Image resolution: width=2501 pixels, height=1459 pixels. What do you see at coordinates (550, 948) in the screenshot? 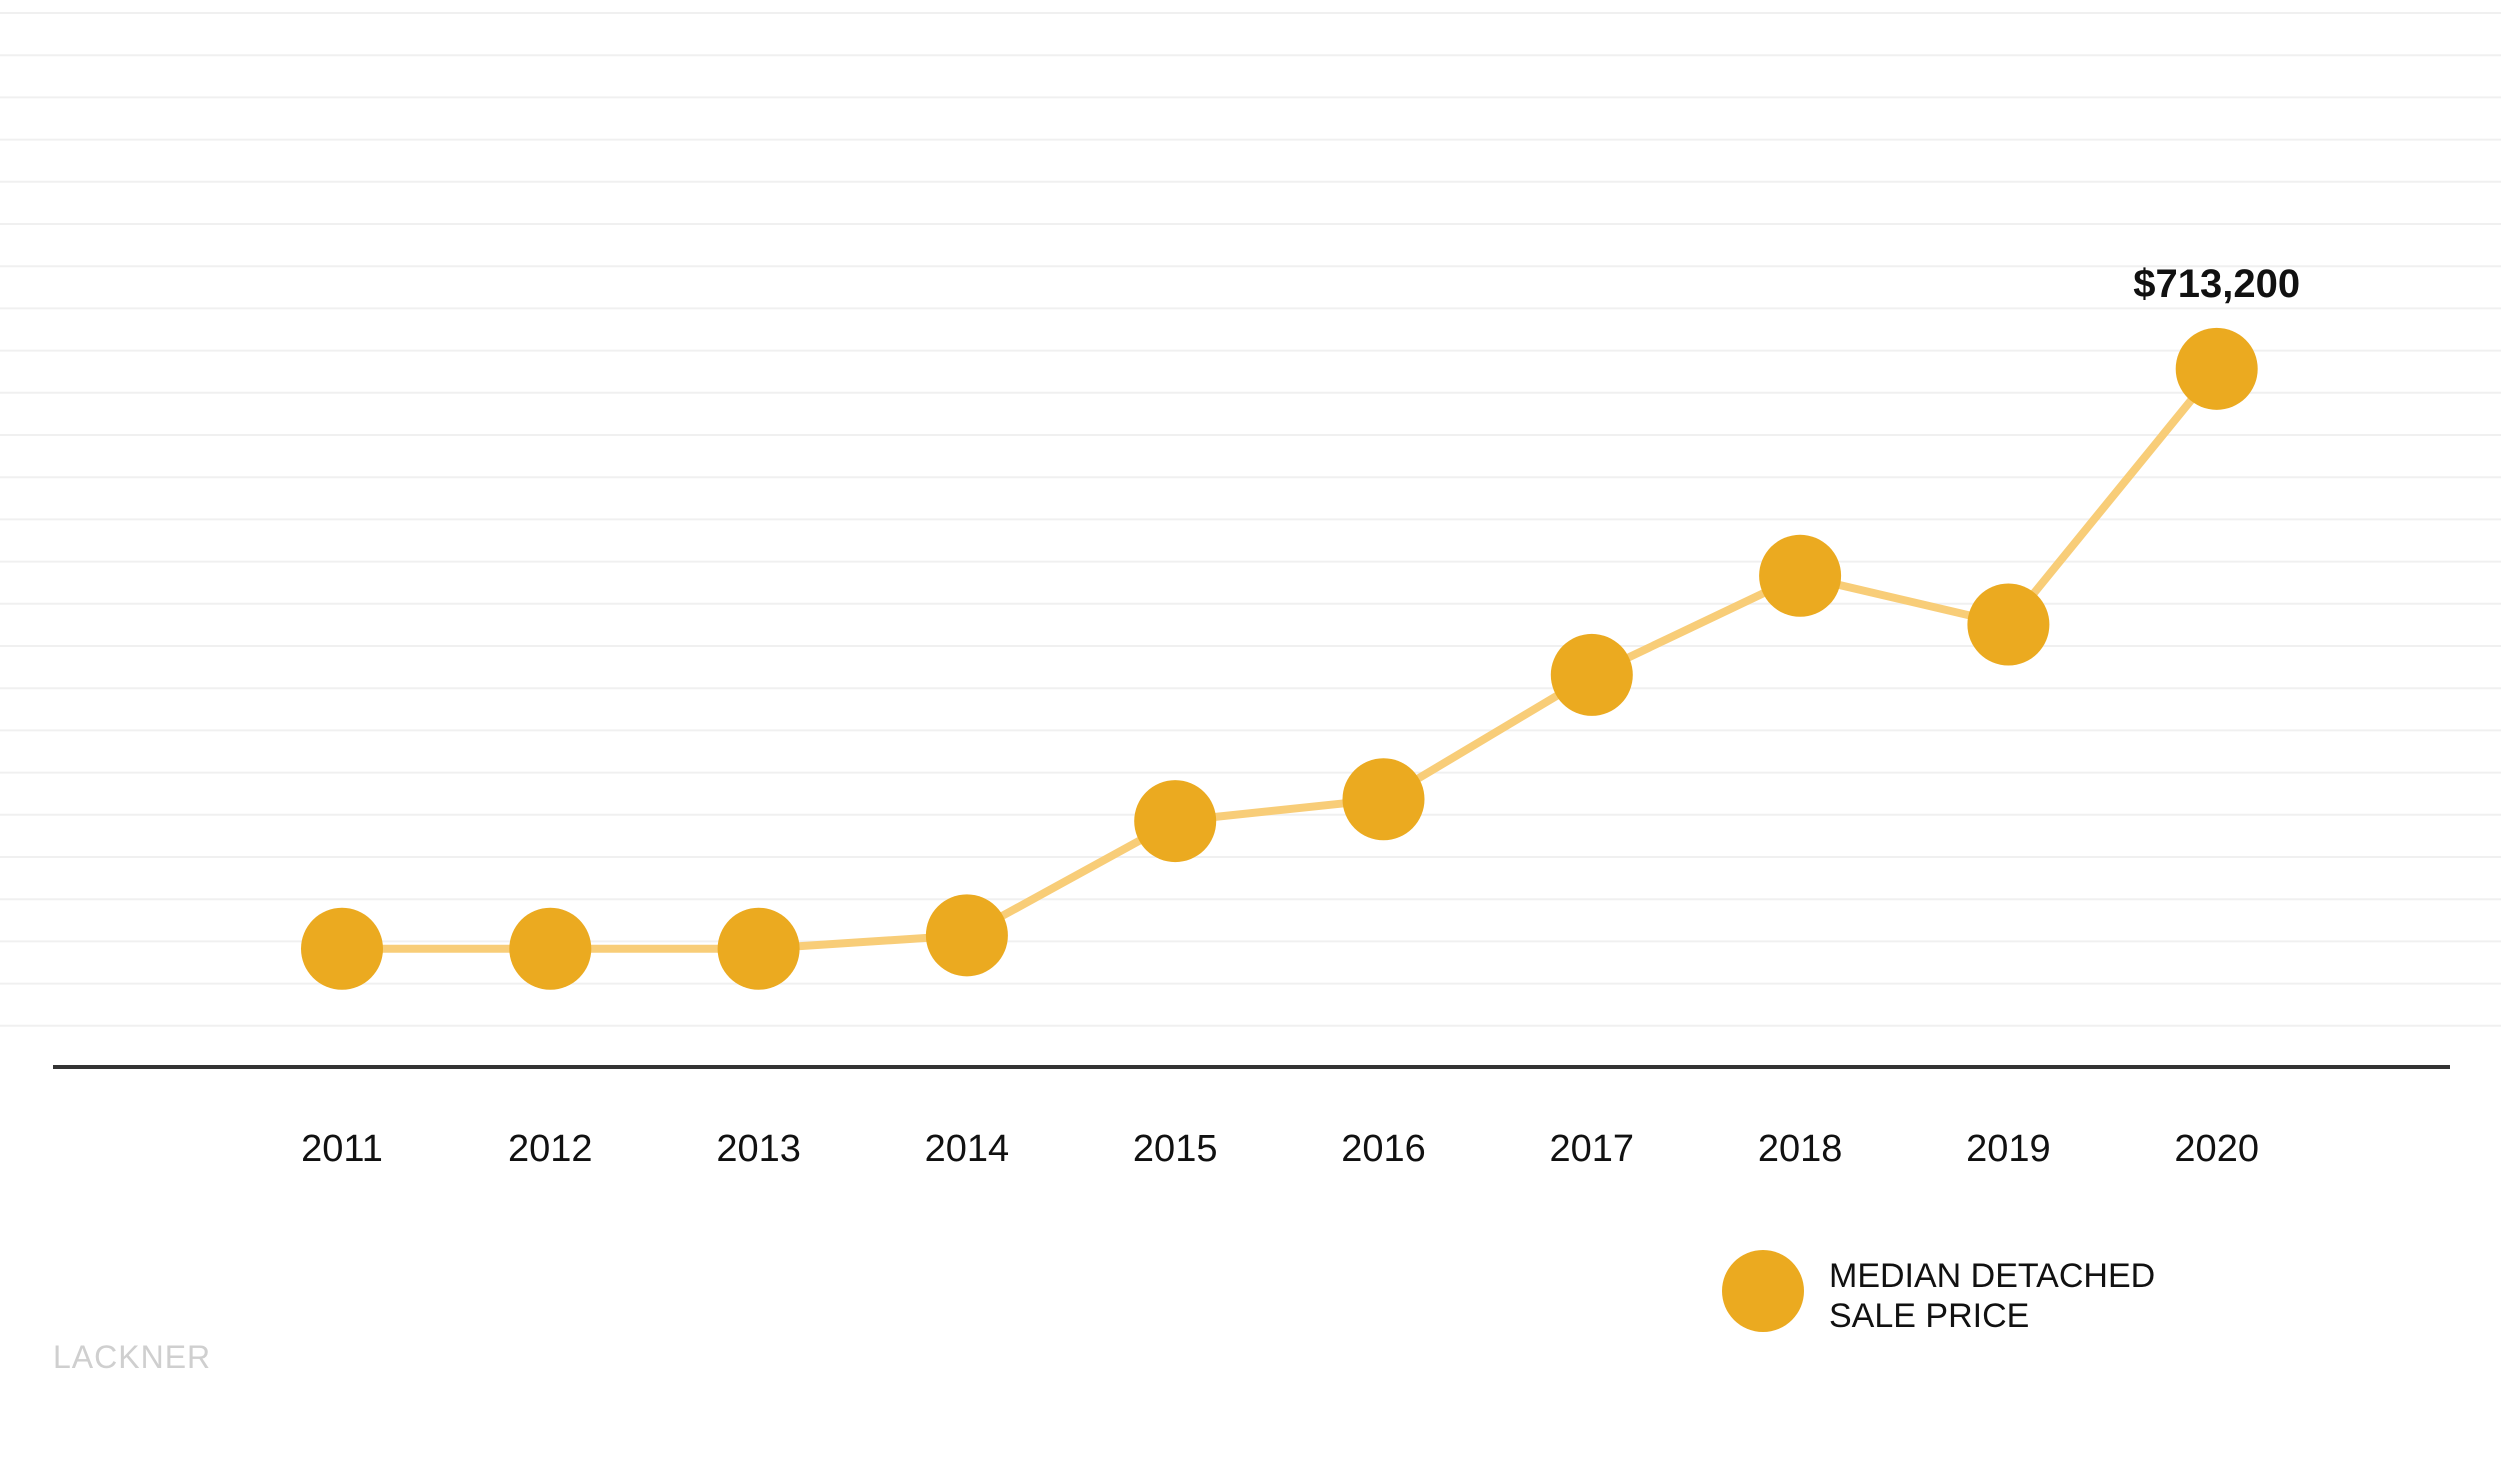
I see `data-point-2012` at bounding box center [550, 948].